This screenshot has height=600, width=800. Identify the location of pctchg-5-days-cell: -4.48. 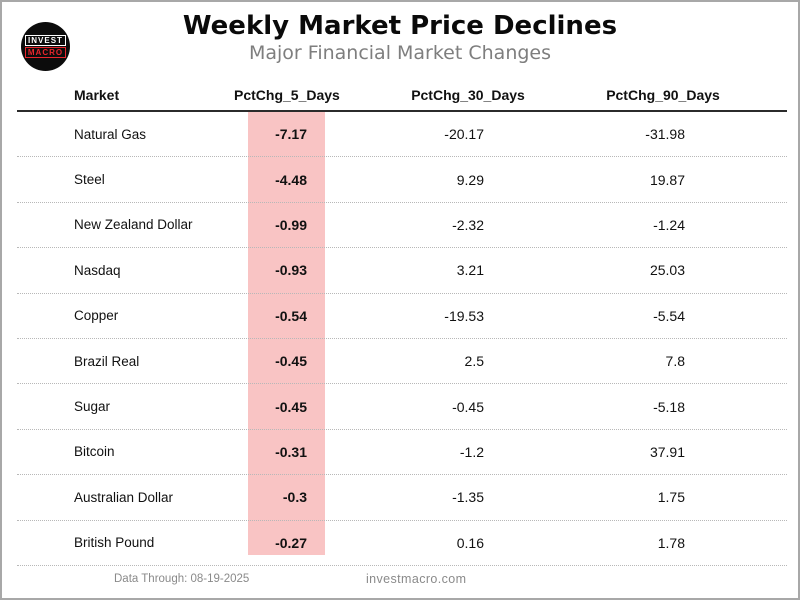
(291, 179).